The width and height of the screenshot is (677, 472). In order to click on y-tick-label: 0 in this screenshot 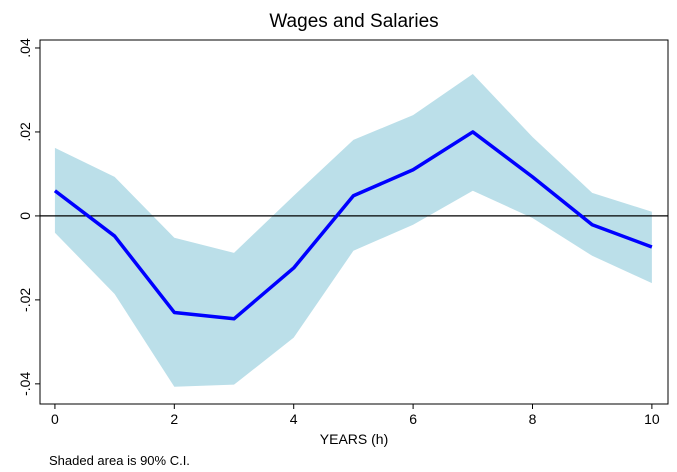, I will do `click(25, 216)`.